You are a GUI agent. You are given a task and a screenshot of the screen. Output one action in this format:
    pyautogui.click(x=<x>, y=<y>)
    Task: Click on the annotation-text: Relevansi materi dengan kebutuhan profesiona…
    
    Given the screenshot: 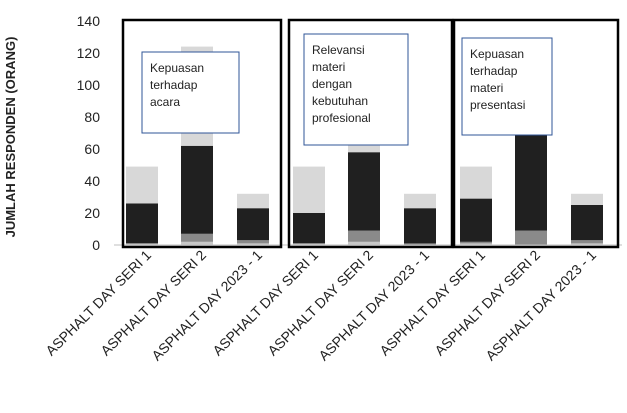 What is the action you would take?
    pyautogui.click(x=341, y=84)
    